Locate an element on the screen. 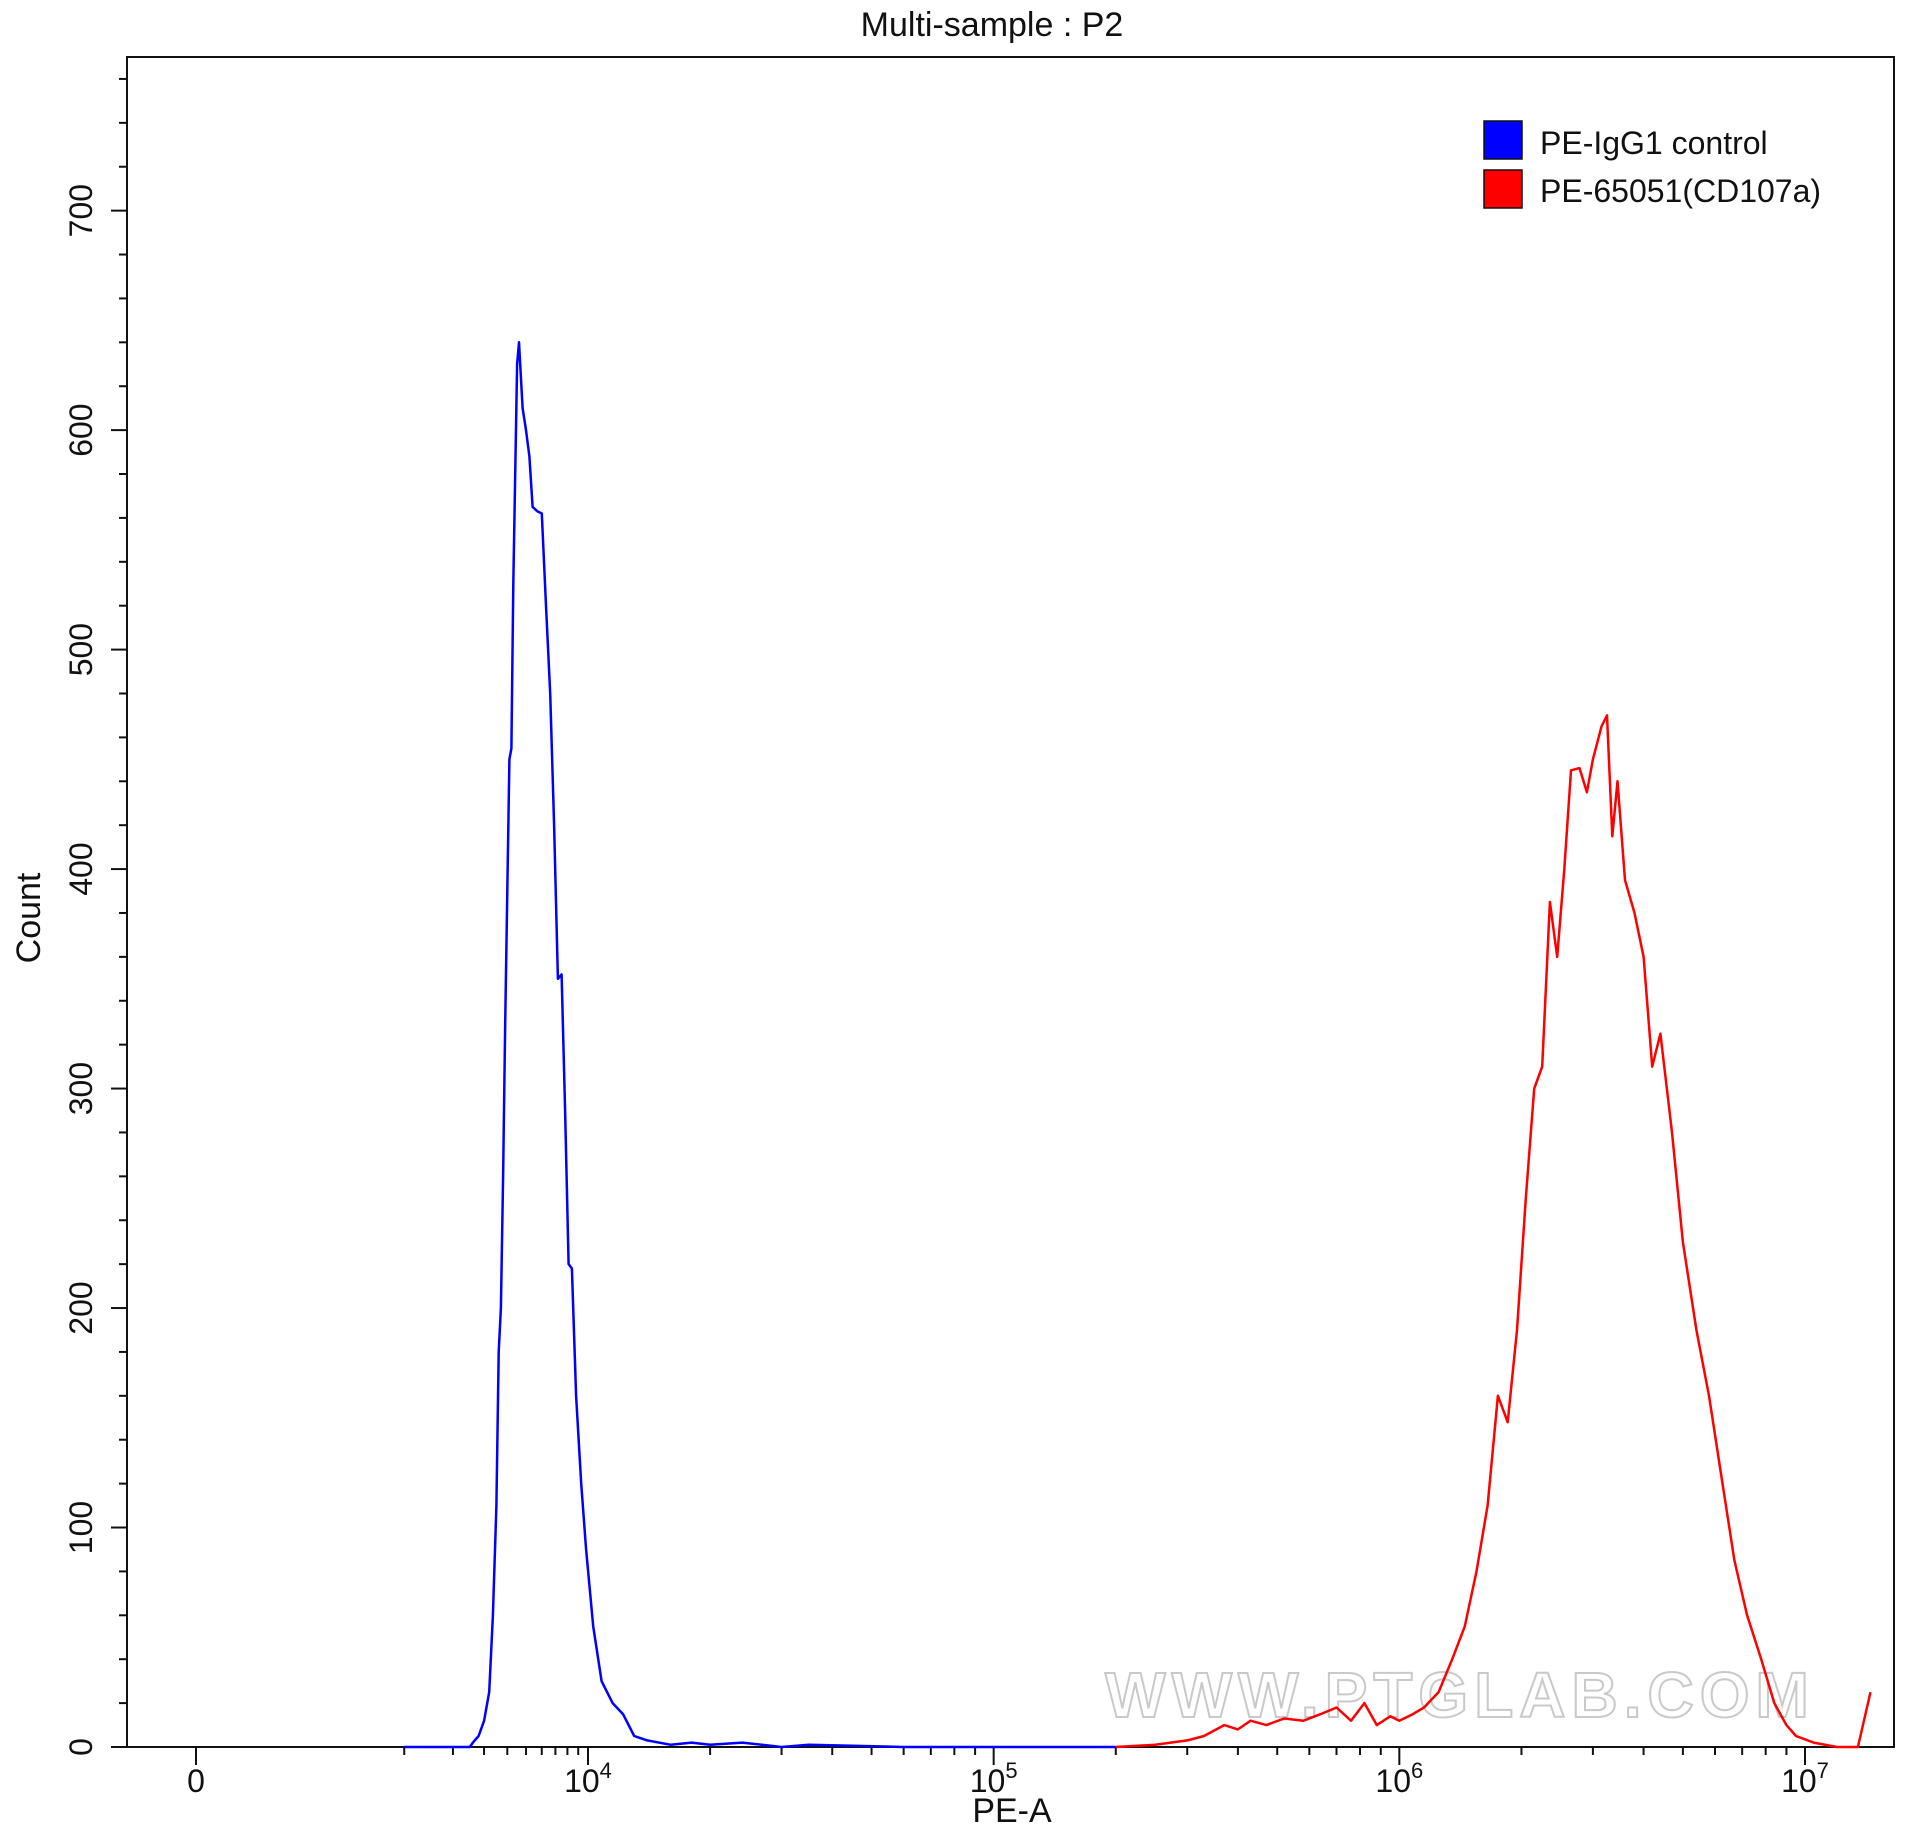 The width and height of the screenshot is (1912, 1834). y-tick-label: 200 is located at coordinates (81, 1307).